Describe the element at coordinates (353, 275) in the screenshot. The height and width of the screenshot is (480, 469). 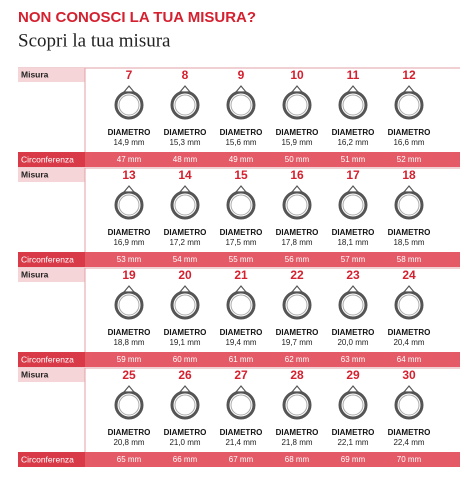
I see `size-number: 23` at that location.